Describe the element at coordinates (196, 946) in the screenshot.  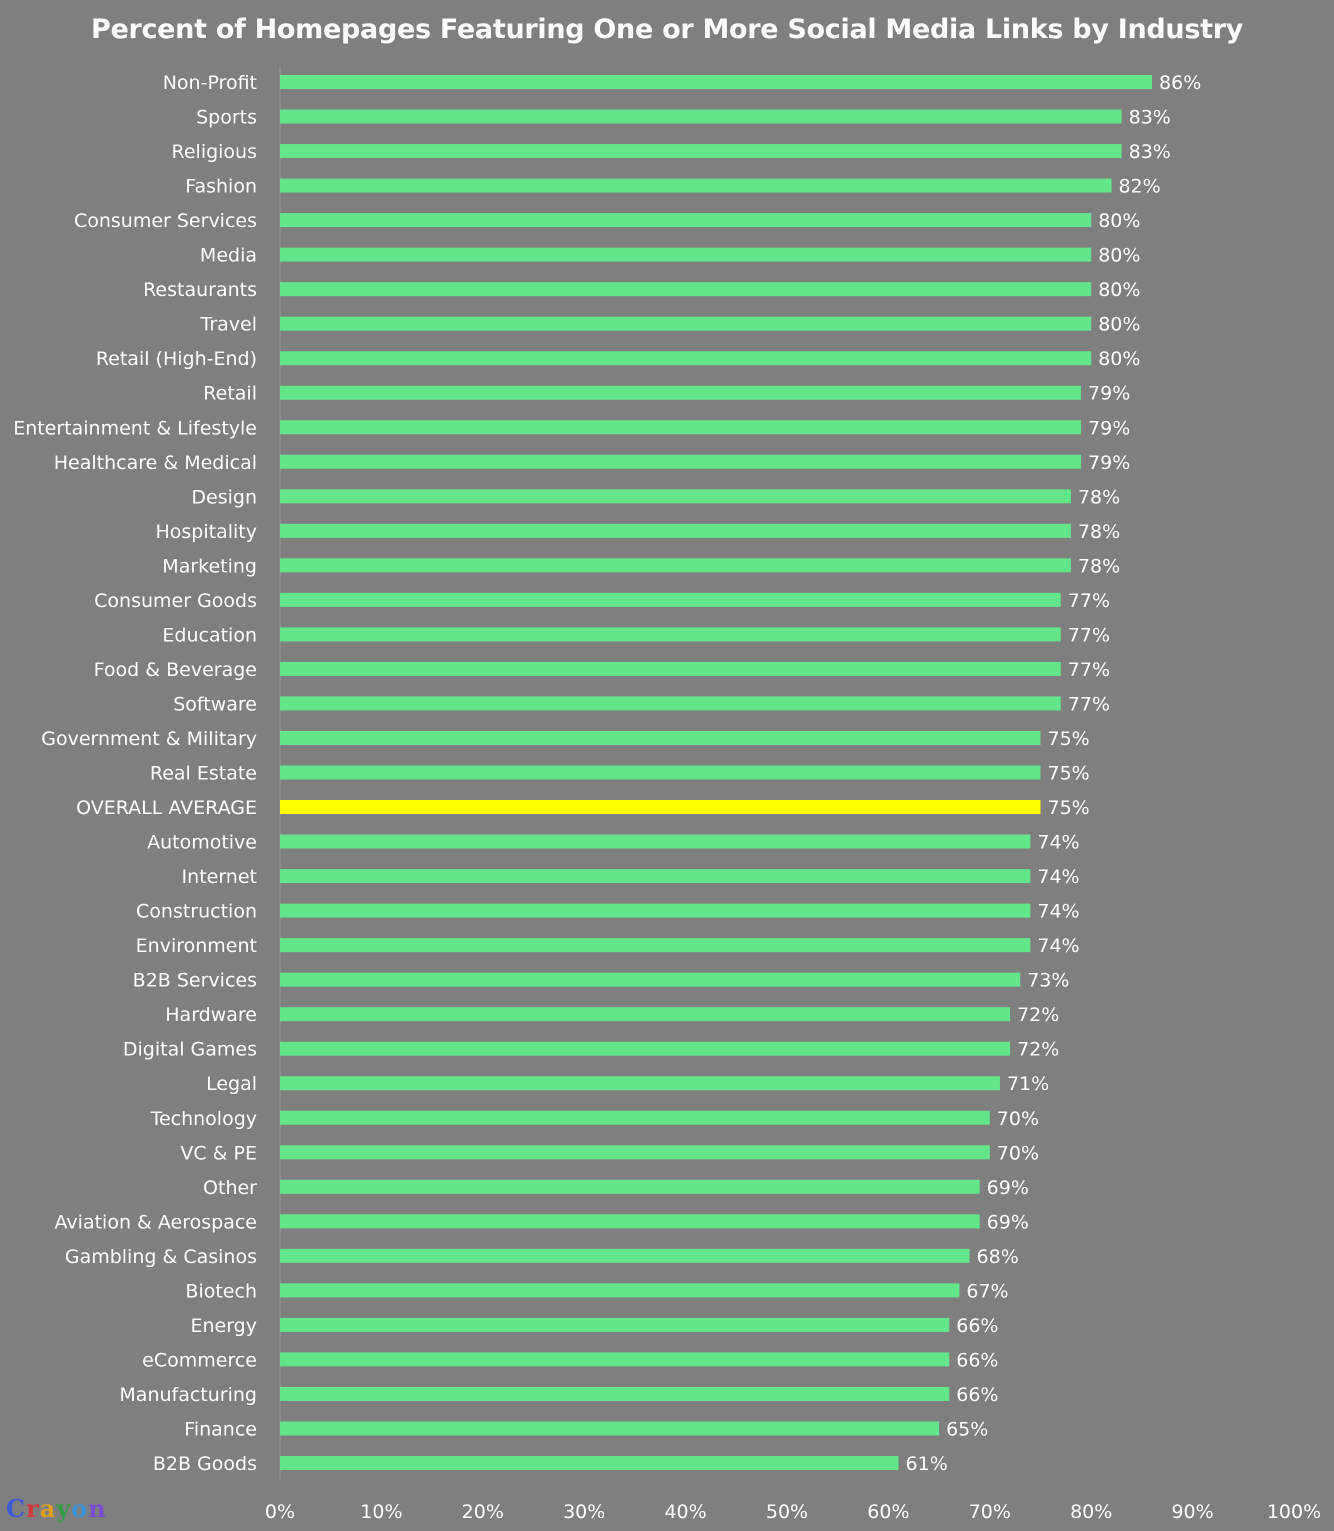
I see `category-label: Environment` at that location.